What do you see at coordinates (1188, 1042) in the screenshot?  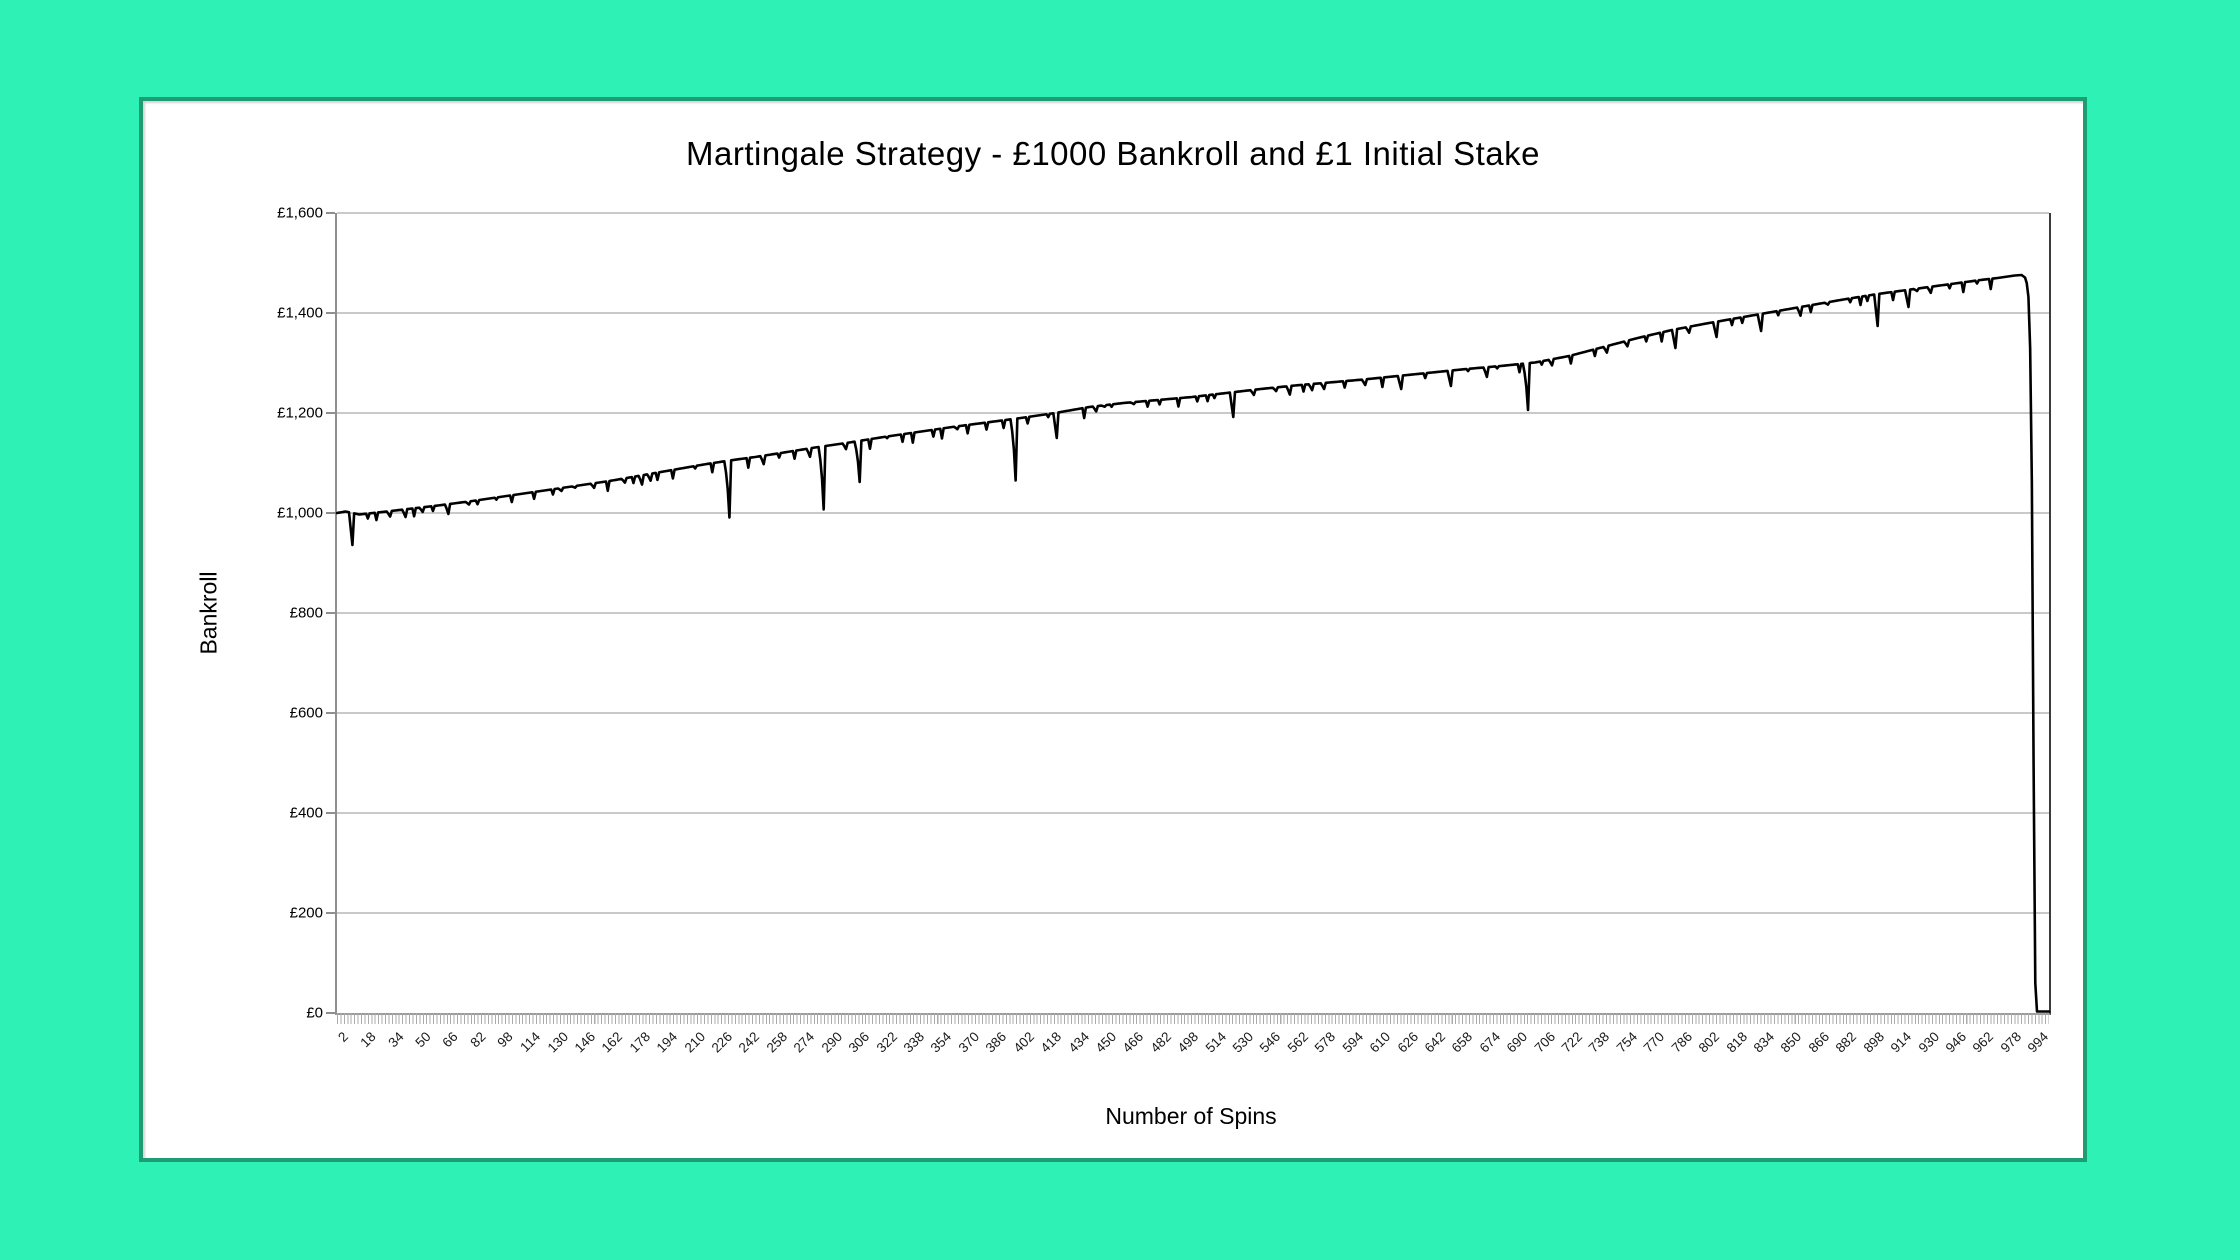 I see `x-tick-label: 498` at bounding box center [1188, 1042].